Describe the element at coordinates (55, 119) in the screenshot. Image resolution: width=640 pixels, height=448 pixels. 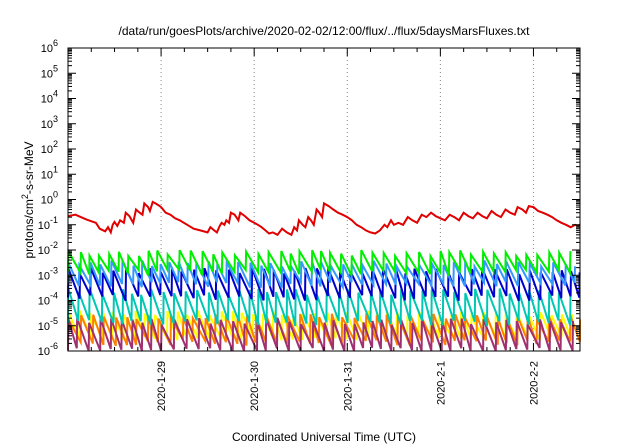
I see `y-tick-exponent: 3` at that location.